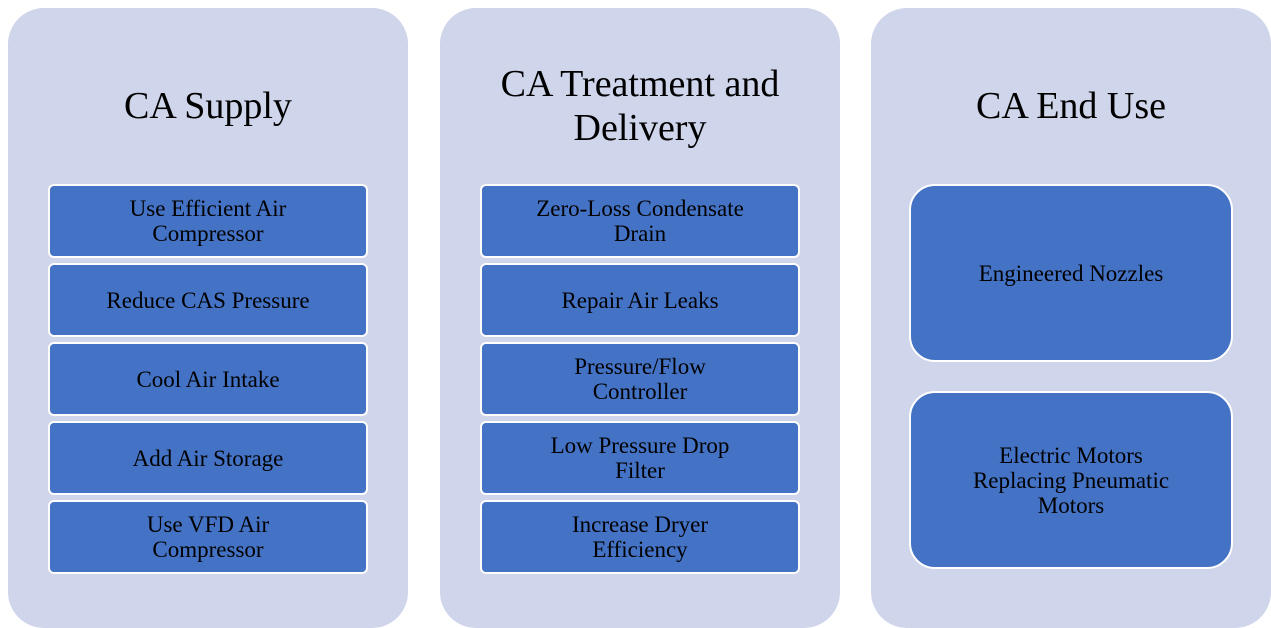 The image size is (1271, 628). I want to click on column-title: CA End Use, so click(1071, 106).